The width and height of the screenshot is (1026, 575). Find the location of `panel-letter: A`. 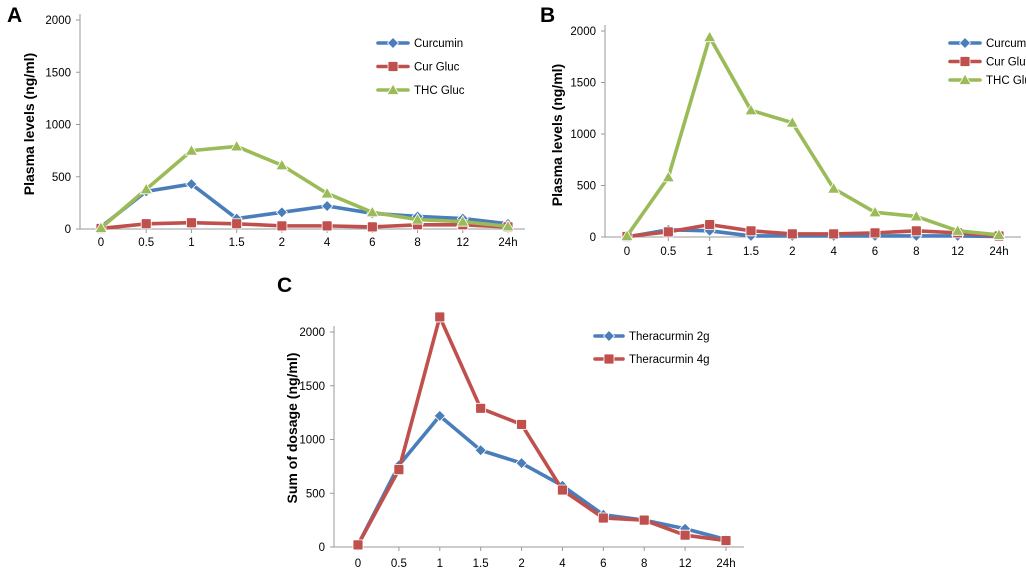

panel-letter: A is located at coordinates (14, 15).